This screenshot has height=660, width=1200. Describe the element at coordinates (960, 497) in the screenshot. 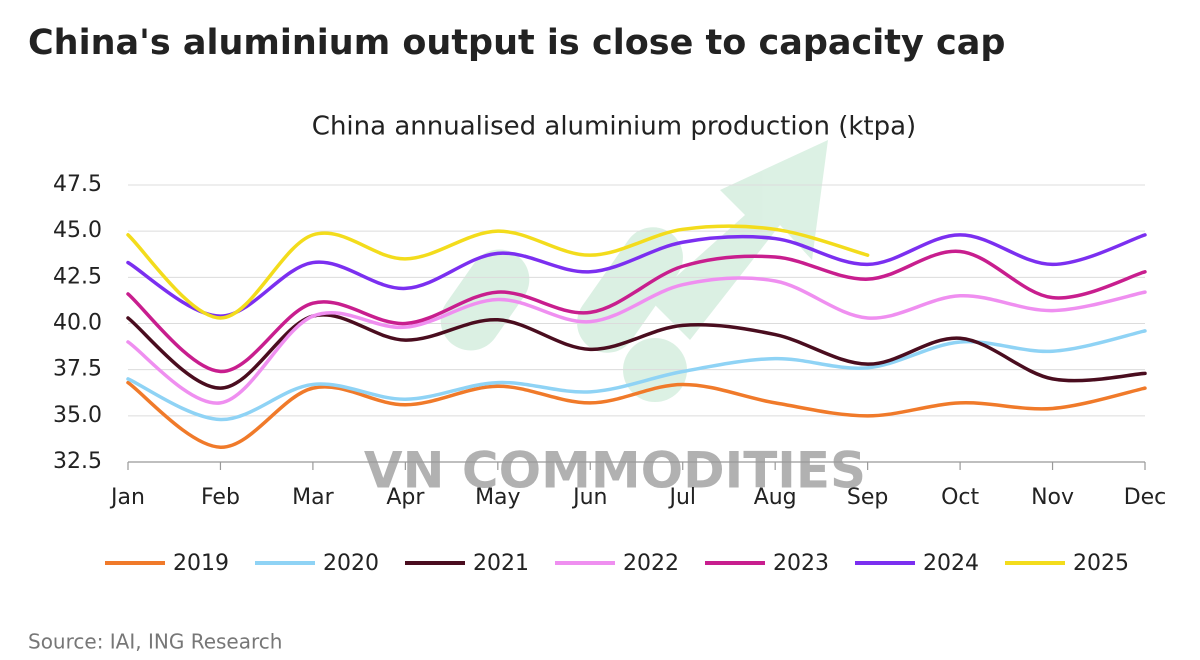

I see `x-tick-label: Oct` at that location.